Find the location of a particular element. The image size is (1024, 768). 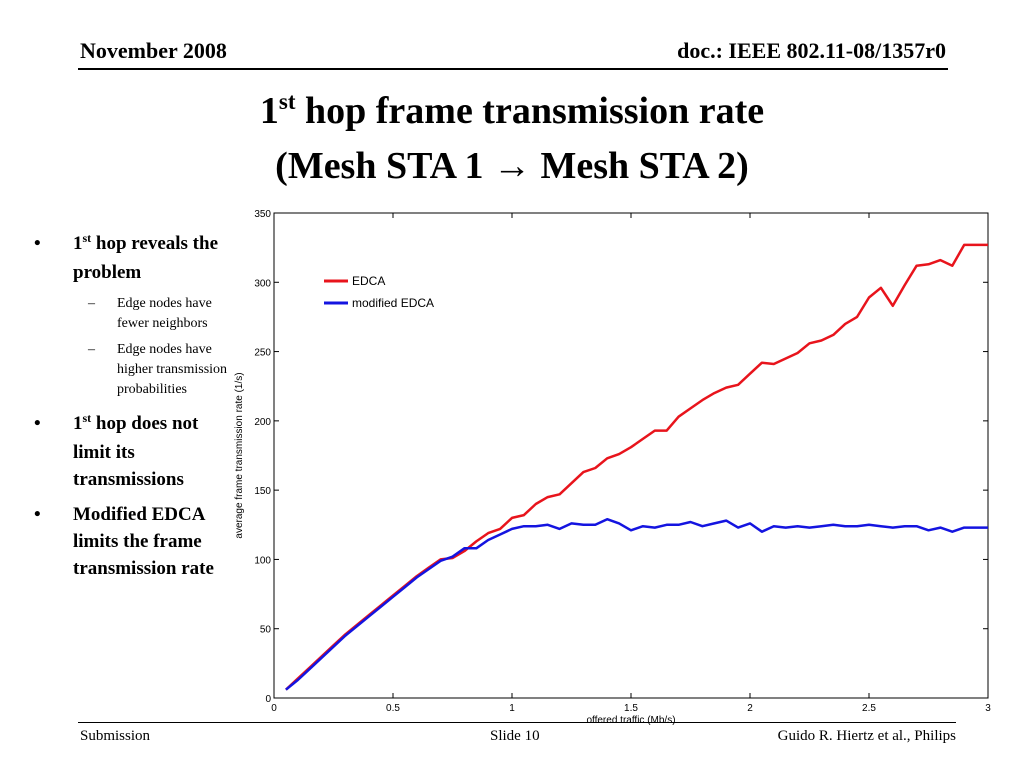

bullet-1-number: 1 is located at coordinates (78, 243).